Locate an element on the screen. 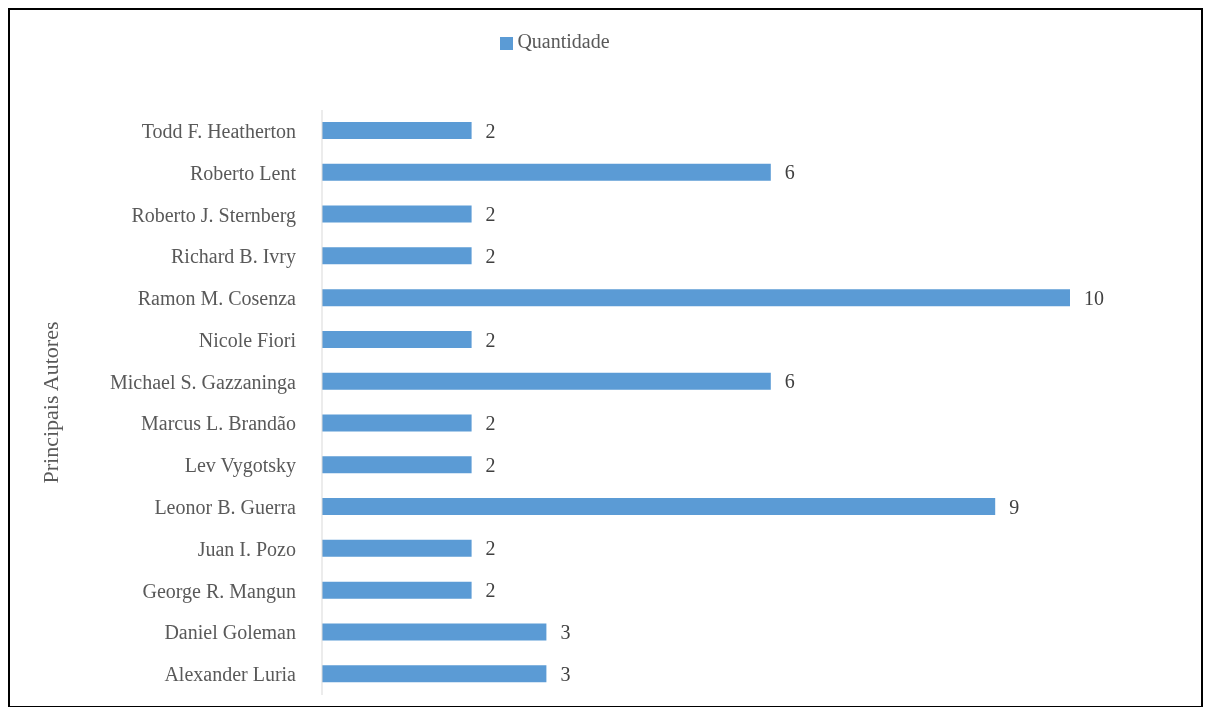 The height and width of the screenshot is (707, 1207). y-tick-label: Lev Vygotsky is located at coordinates (240, 466).